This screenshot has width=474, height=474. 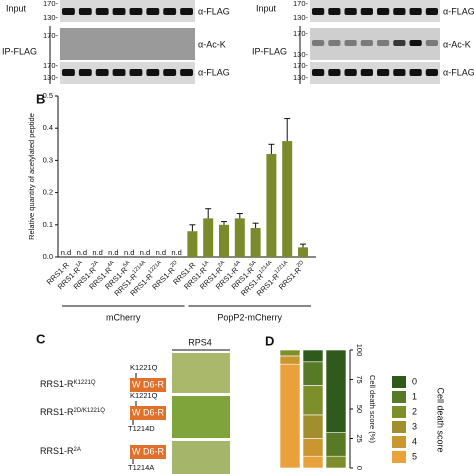 I want to click on legend-label: 2, so click(x=414, y=411).